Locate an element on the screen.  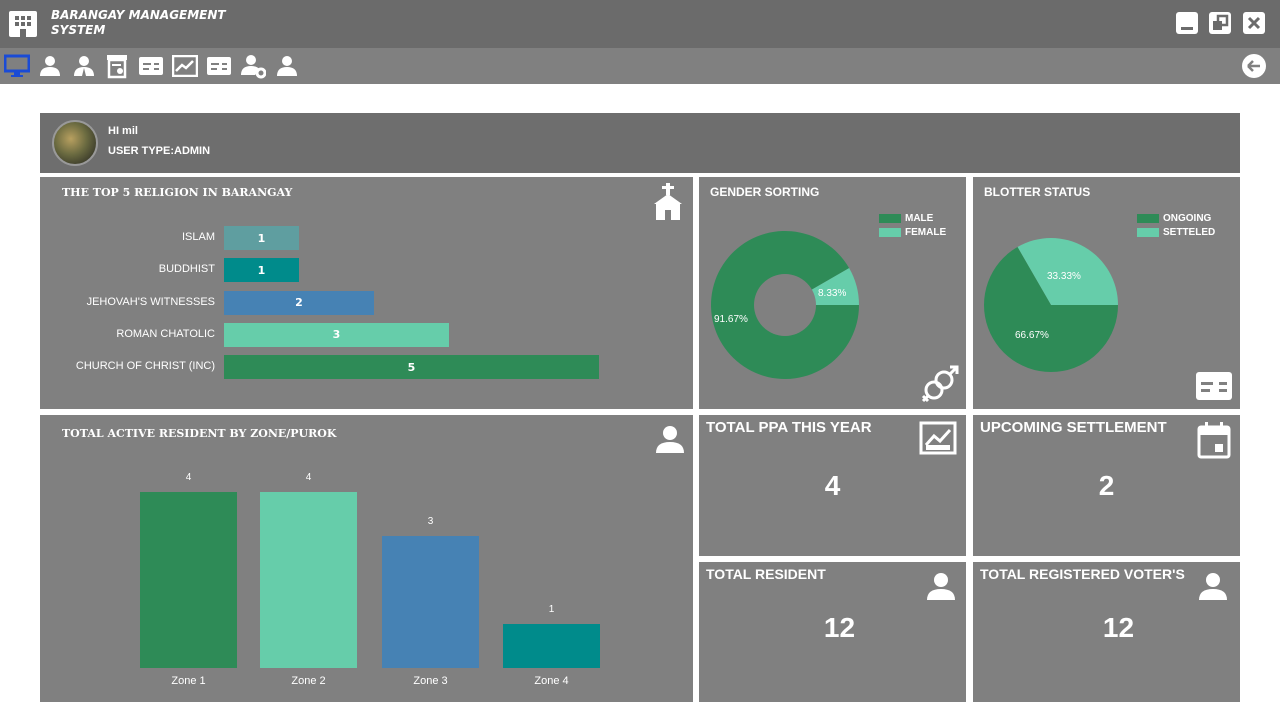
blotter-title: BLOTTER STATUS is located at coordinates (1037, 192).